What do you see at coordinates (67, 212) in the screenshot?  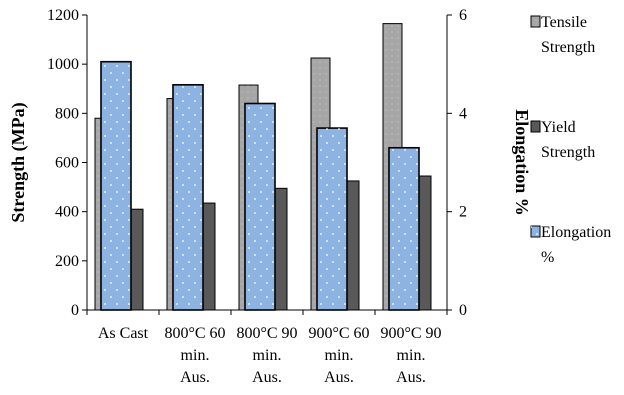 I see `y-tick-label: 400` at bounding box center [67, 212].